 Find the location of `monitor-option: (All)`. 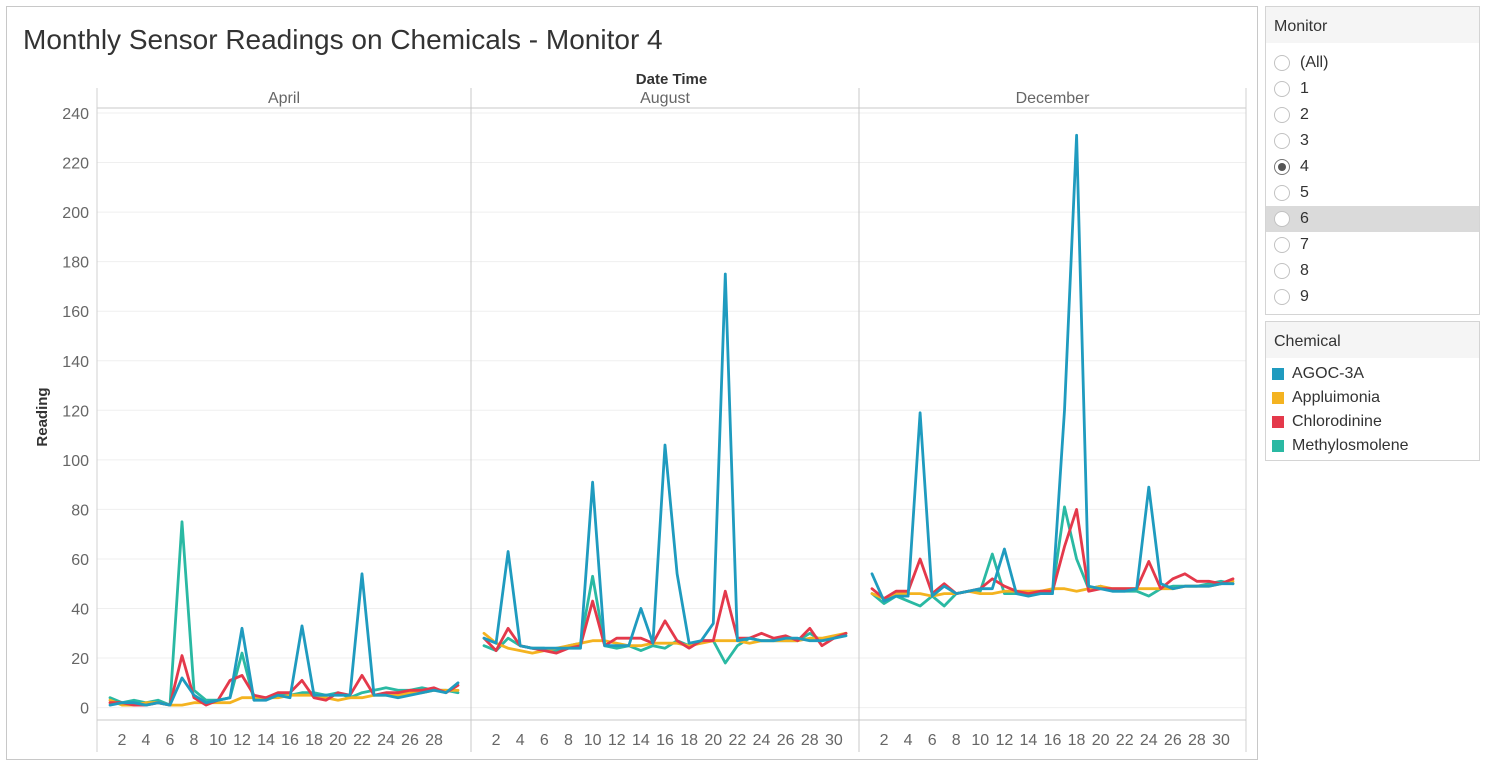

monitor-option: (All) is located at coordinates (1372, 63).